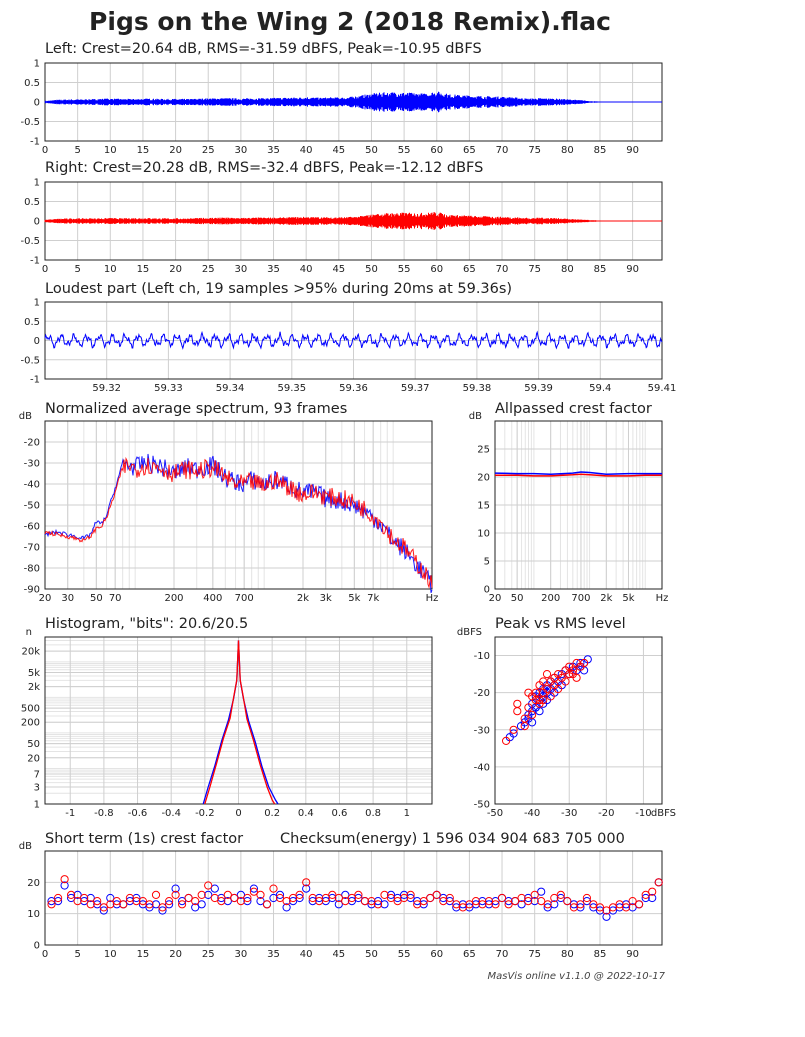 Image resolution: width=805 pixels, height=1037 pixels. Describe the element at coordinates (469, 954) in the screenshot. I see `crest-xtick-label: 65` at that location.